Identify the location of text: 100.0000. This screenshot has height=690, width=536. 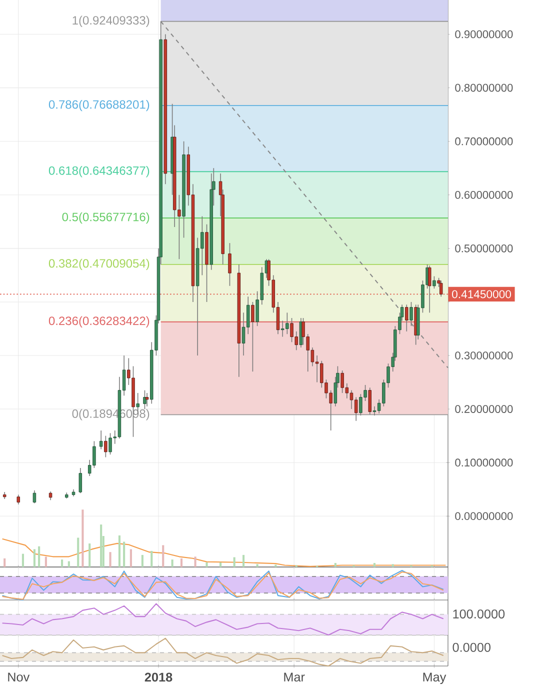
(479, 614).